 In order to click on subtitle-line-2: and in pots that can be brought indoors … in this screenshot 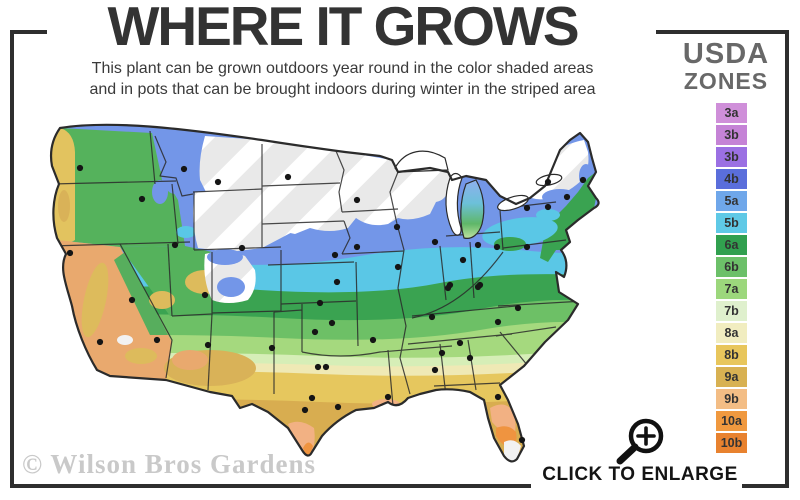, I will do `click(342, 90)`.